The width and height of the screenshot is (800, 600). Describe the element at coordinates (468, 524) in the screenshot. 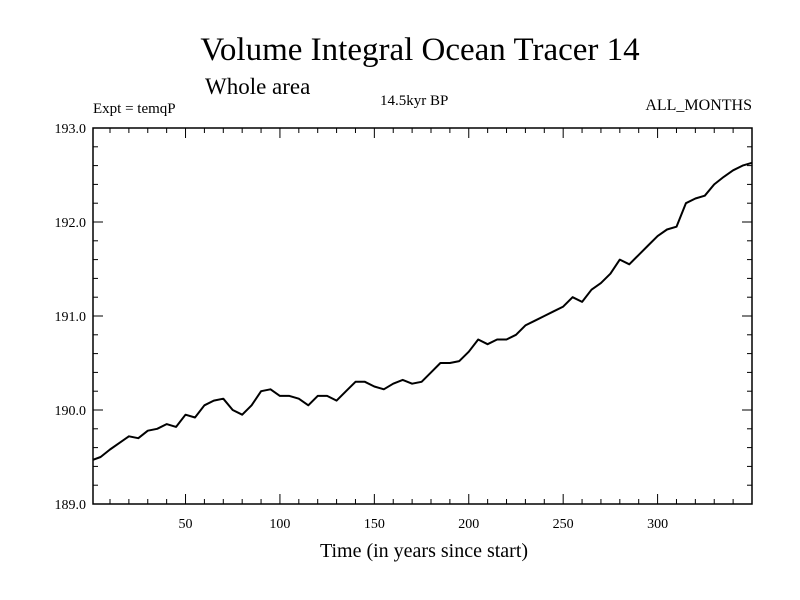

I see `x-tick-label: 200` at that location.